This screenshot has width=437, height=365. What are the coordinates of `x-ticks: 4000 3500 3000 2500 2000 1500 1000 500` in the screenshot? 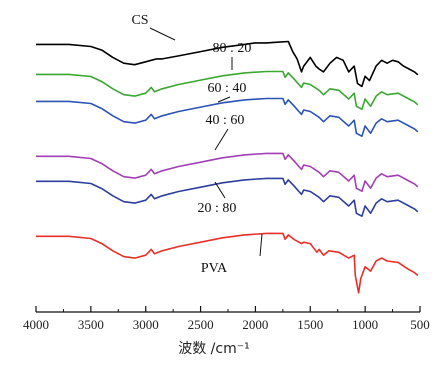 It's located at (226, 319).